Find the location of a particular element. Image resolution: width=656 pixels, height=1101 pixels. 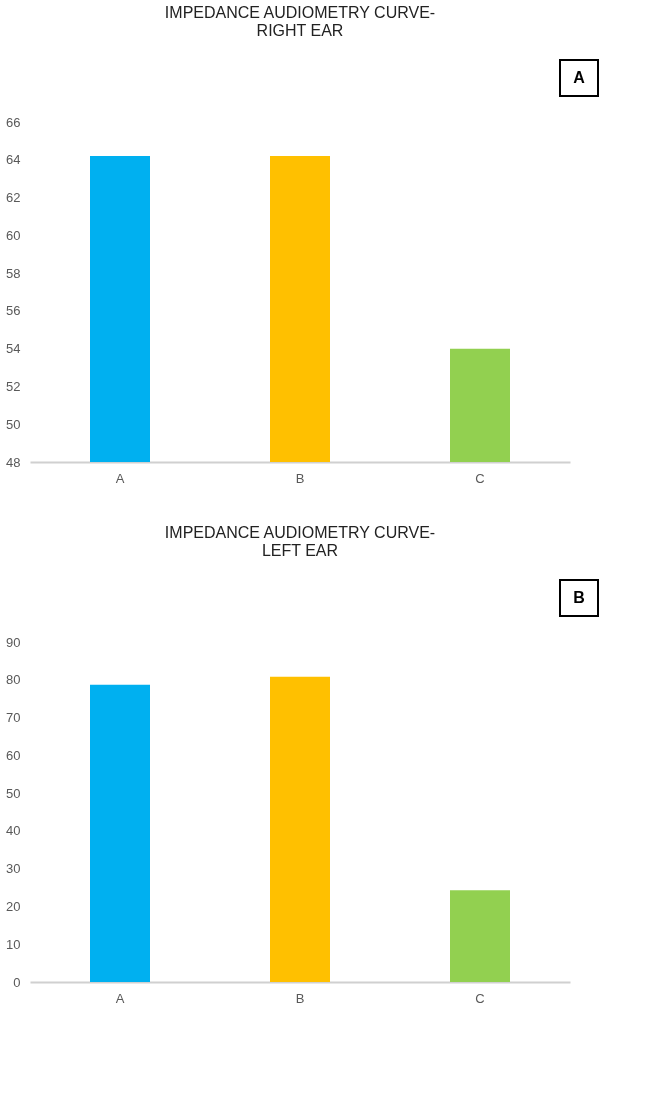

y-tick-label: 10 is located at coordinates (13, 944).